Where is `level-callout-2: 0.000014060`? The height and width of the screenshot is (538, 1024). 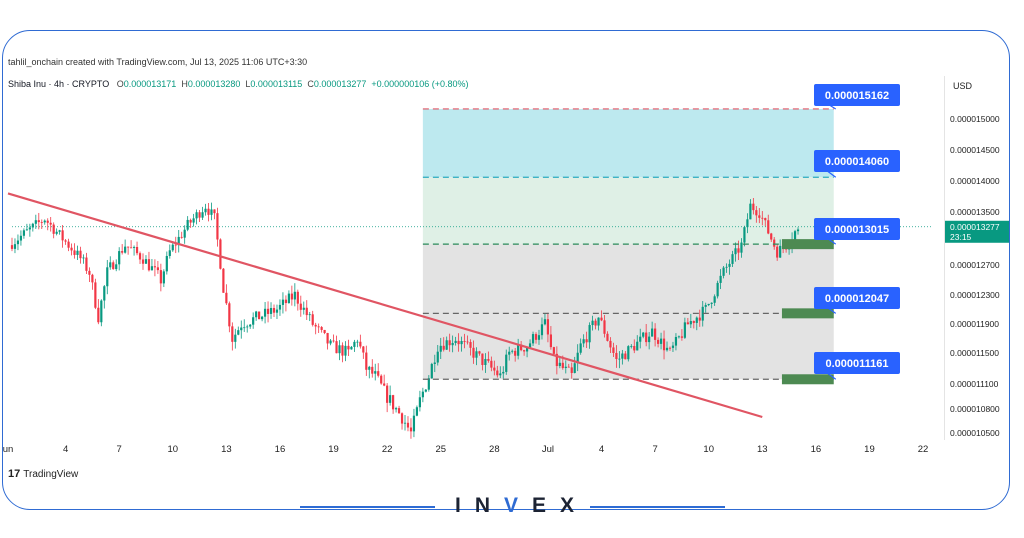 level-callout-2: 0.000014060 is located at coordinates (857, 164).